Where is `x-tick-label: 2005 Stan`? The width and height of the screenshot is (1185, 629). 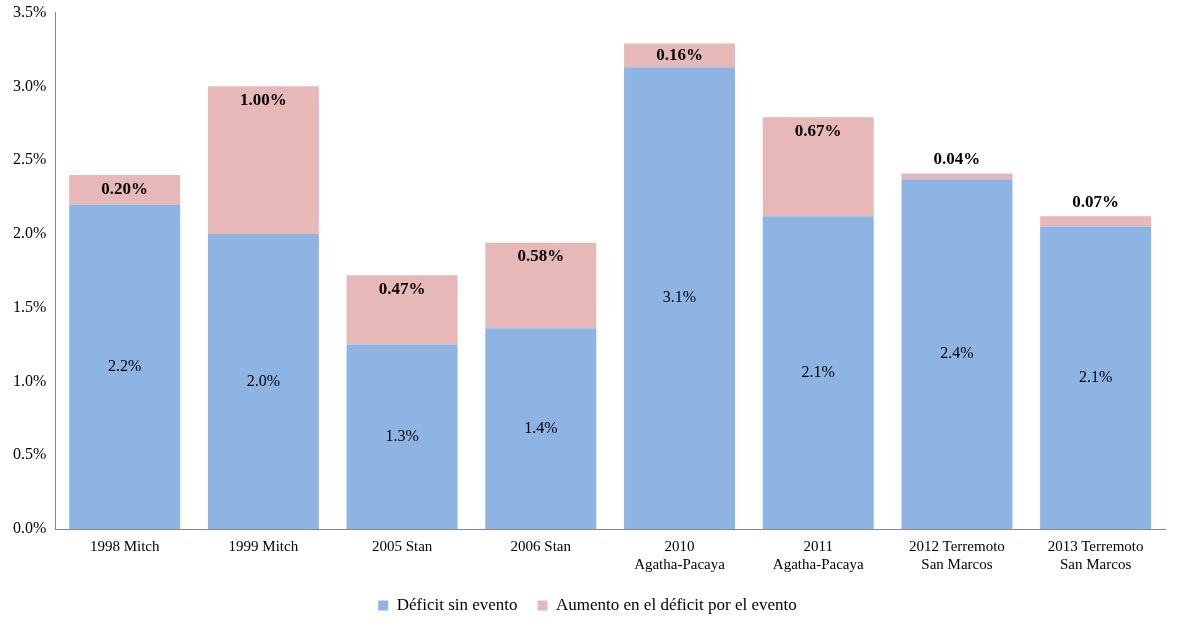
x-tick-label: 2005 Stan is located at coordinates (402, 545).